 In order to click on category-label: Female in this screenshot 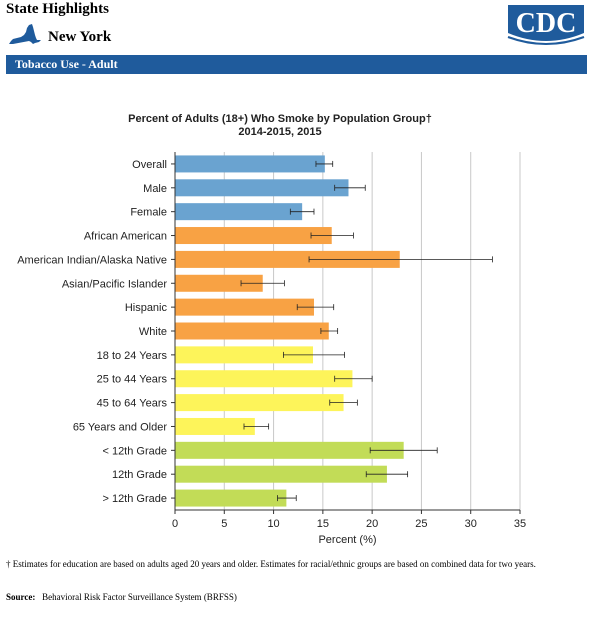, I will do `click(148, 213)`.